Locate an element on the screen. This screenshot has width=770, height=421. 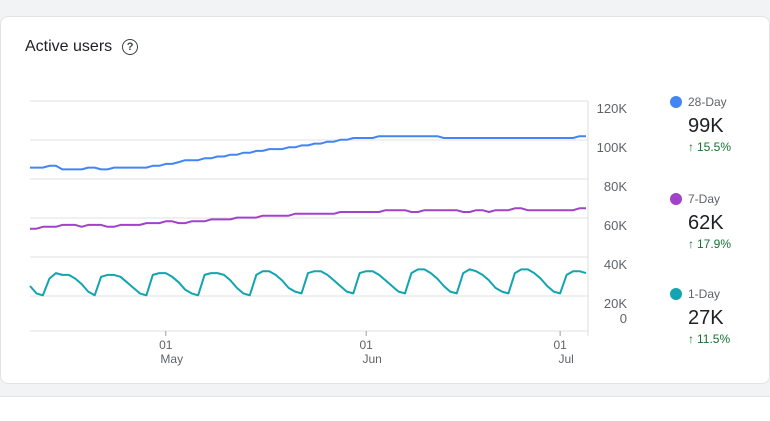
card-header: Active users ? is located at coordinates (82, 47).